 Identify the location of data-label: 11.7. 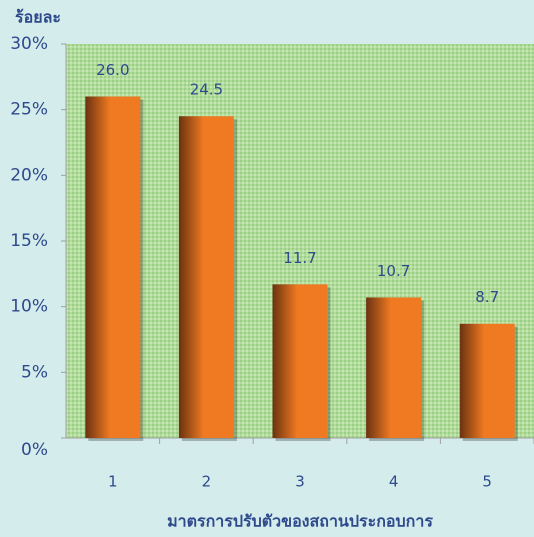
(299, 258).